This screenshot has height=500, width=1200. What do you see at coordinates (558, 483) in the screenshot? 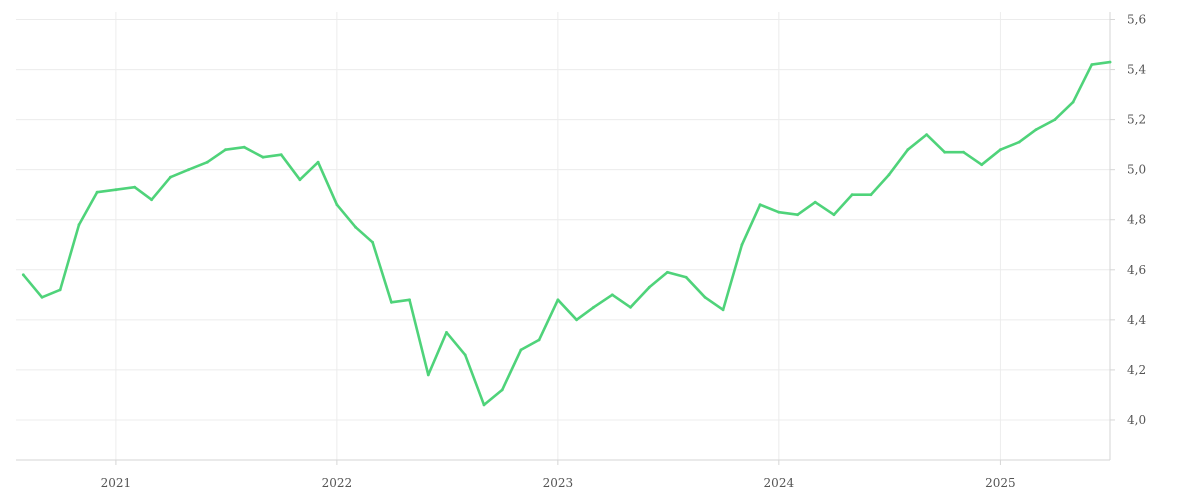
I see `x-tick-label: 2023` at bounding box center [558, 483].